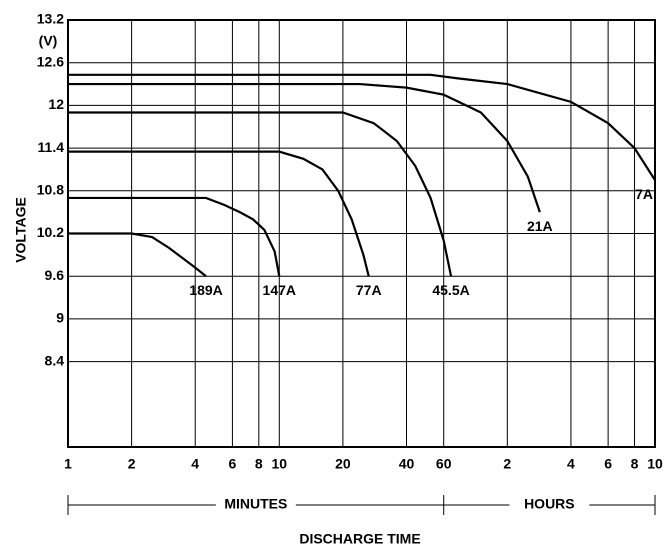  What do you see at coordinates (50, 61) in the screenshot?
I see `y-tick-label: 12.6` at bounding box center [50, 61].